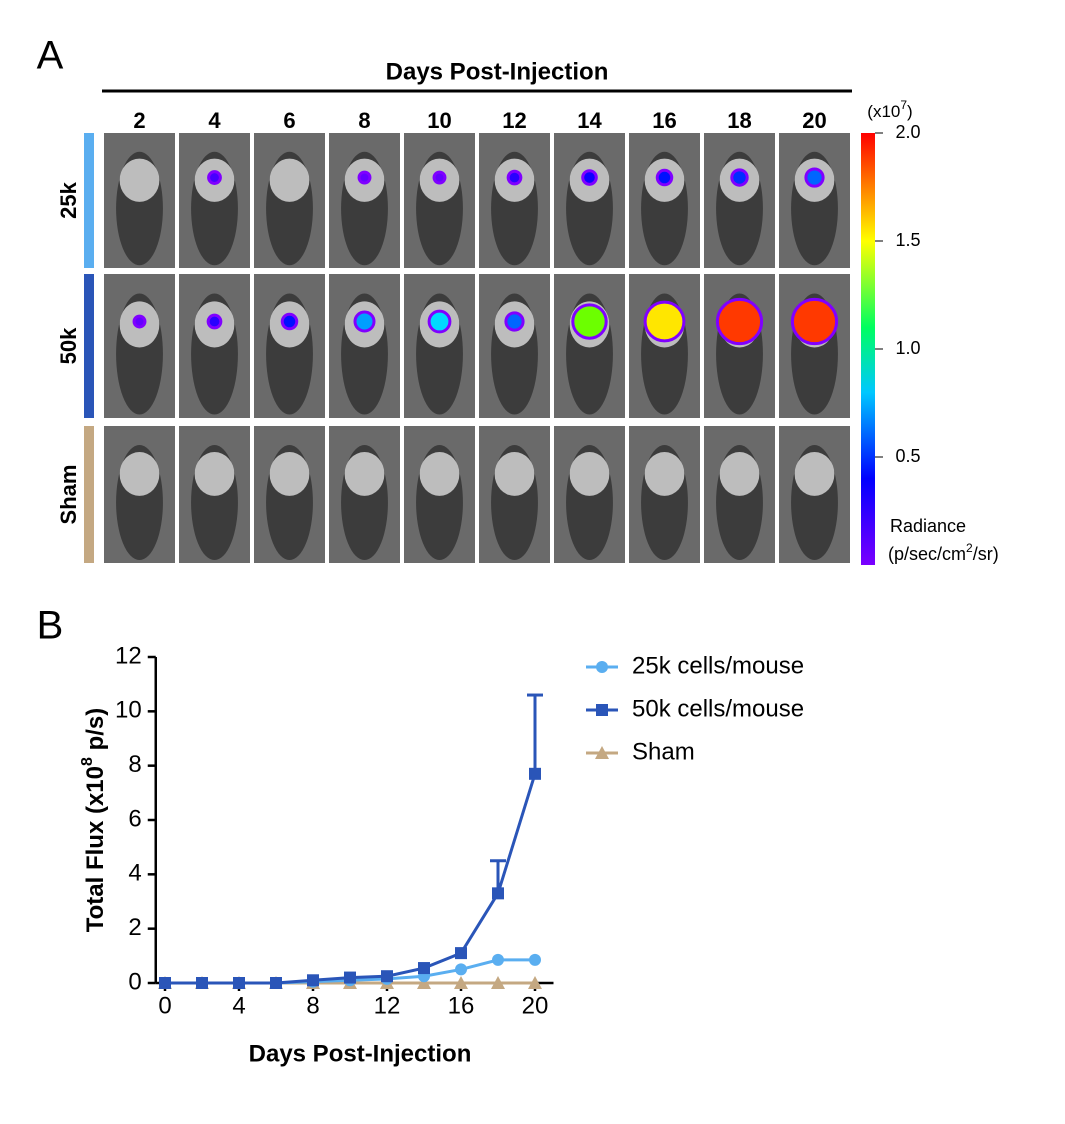 This screenshot has height=1124, width=1065. What do you see at coordinates (134, 873) in the screenshot?
I see `y-tick-label: 4` at bounding box center [134, 873].